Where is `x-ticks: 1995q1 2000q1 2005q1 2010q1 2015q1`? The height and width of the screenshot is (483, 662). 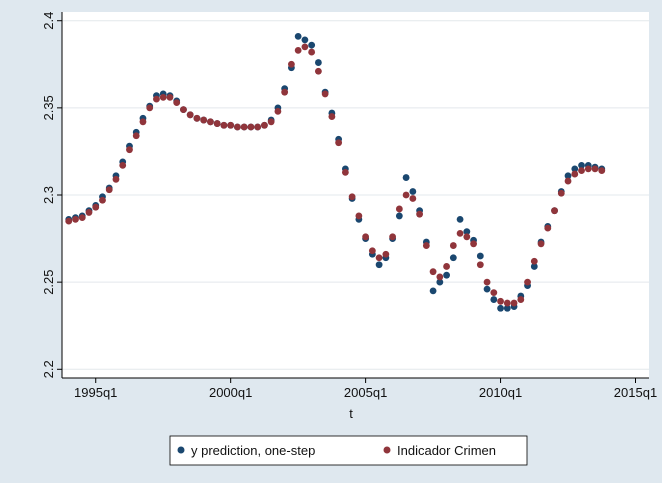 x-ticks: 1995q1 2000q1 2005q1 2010q1 2015q1 is located at coordinates (365, 389).